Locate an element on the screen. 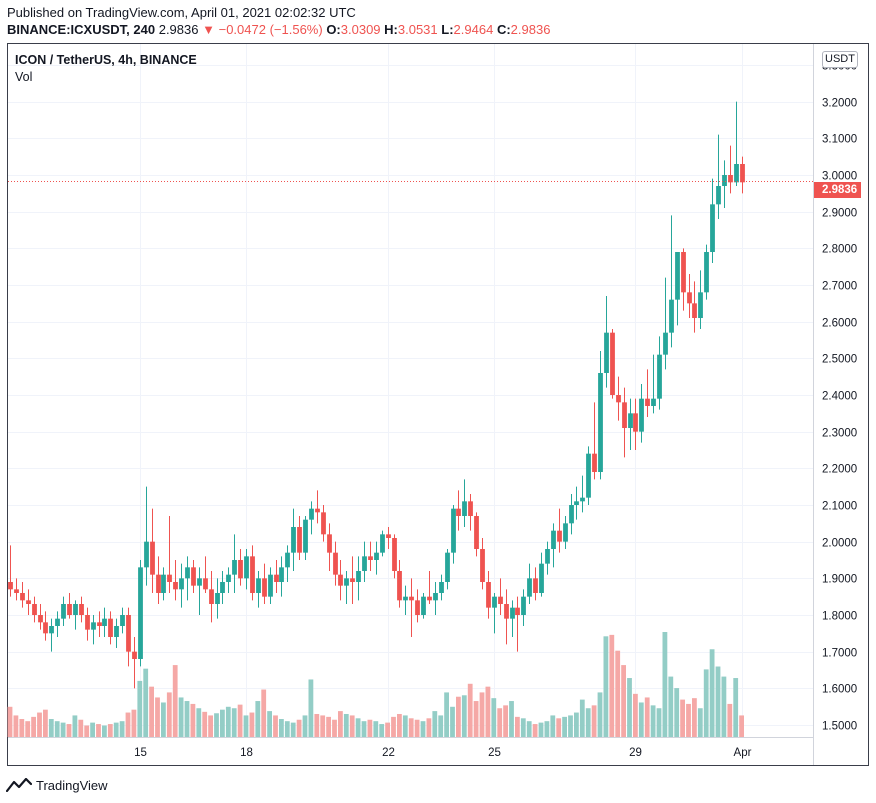 The height and width of the screenshot is (803, 876). chart-legend-title: ICON / TetherUS, 4h, BINANCE is located at coordinates (106, 60).